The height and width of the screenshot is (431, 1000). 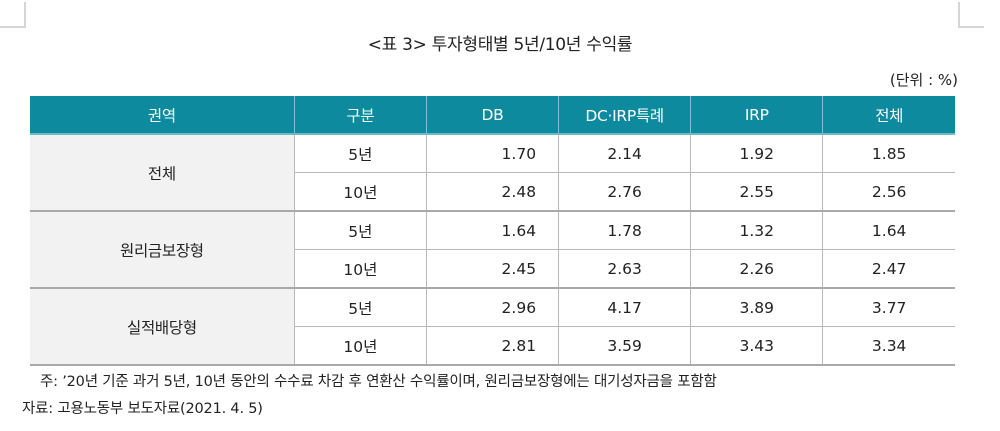 What do you see at coordinates (360, 115) in the screenshot?
I see `header-period: 구분` at bounding box center [360, 115].